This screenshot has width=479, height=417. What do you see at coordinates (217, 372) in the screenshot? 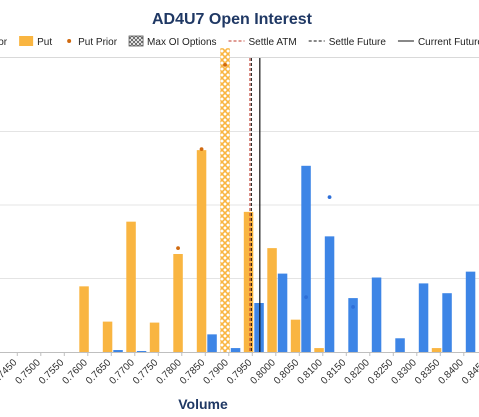
I see `x-tick-label: 0.7900` at bounding box center [217, 372].